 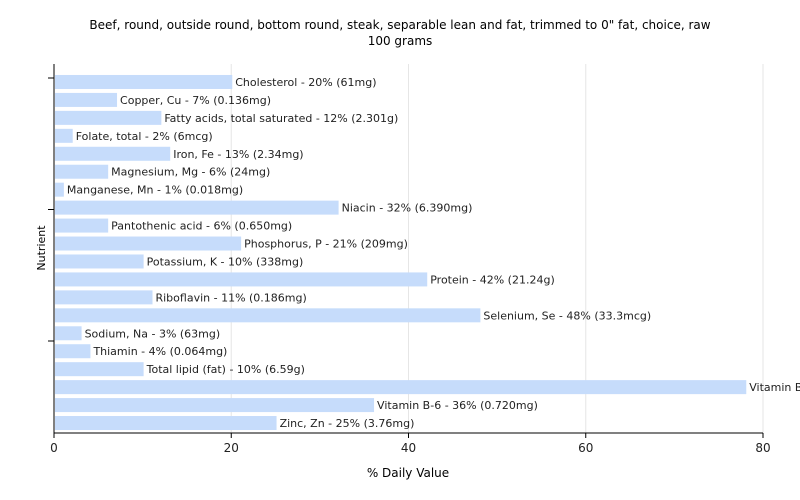 What do you see at coordinates (400, 41) in the screenshot?
I see `chart-subtitle: 100 grams` at bounding box center [400, 41].